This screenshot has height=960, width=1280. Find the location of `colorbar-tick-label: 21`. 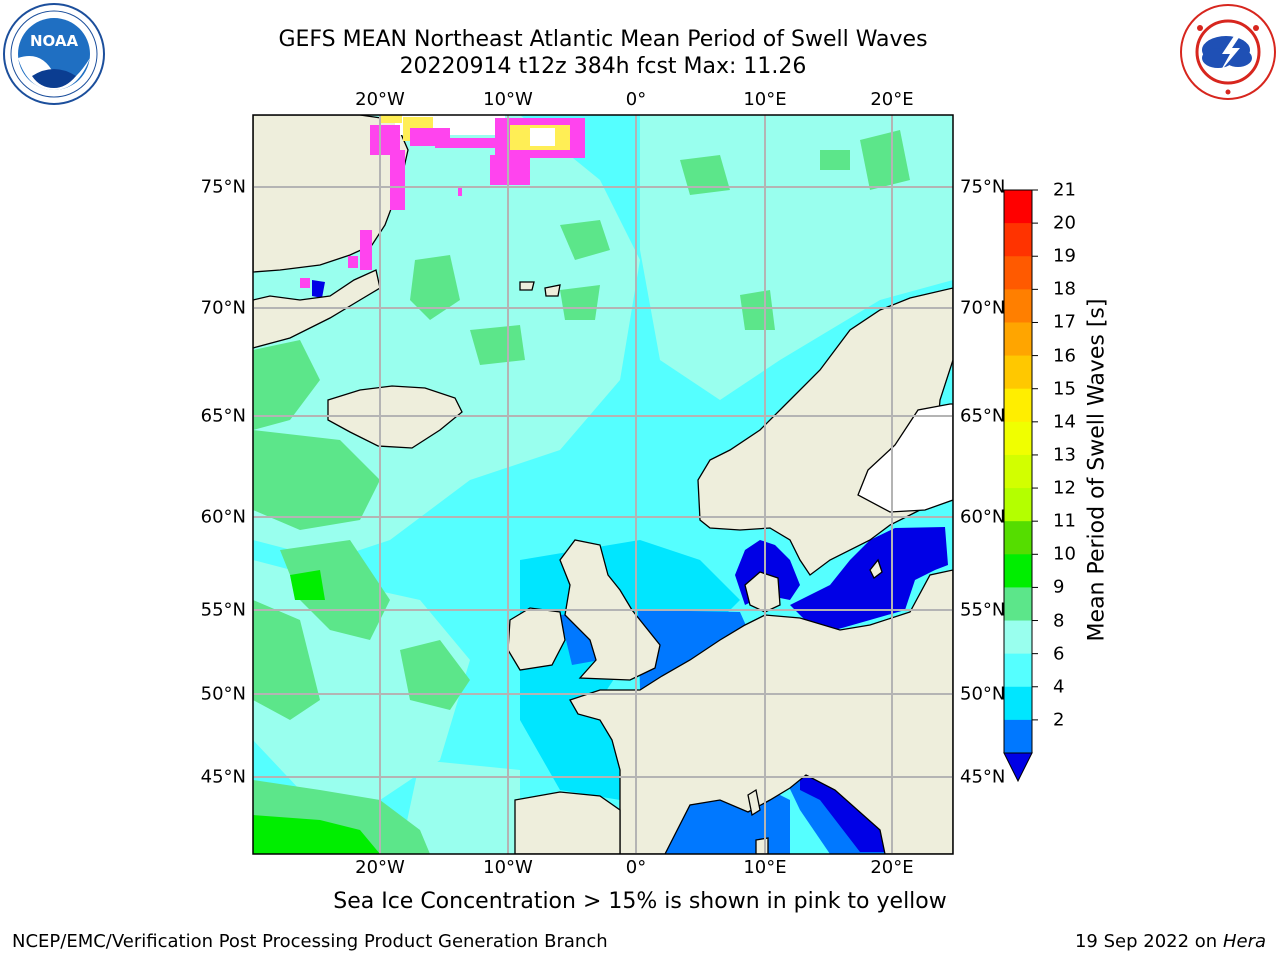

colorbar-tick-label: 21 is located at coordinates (1064, 190).